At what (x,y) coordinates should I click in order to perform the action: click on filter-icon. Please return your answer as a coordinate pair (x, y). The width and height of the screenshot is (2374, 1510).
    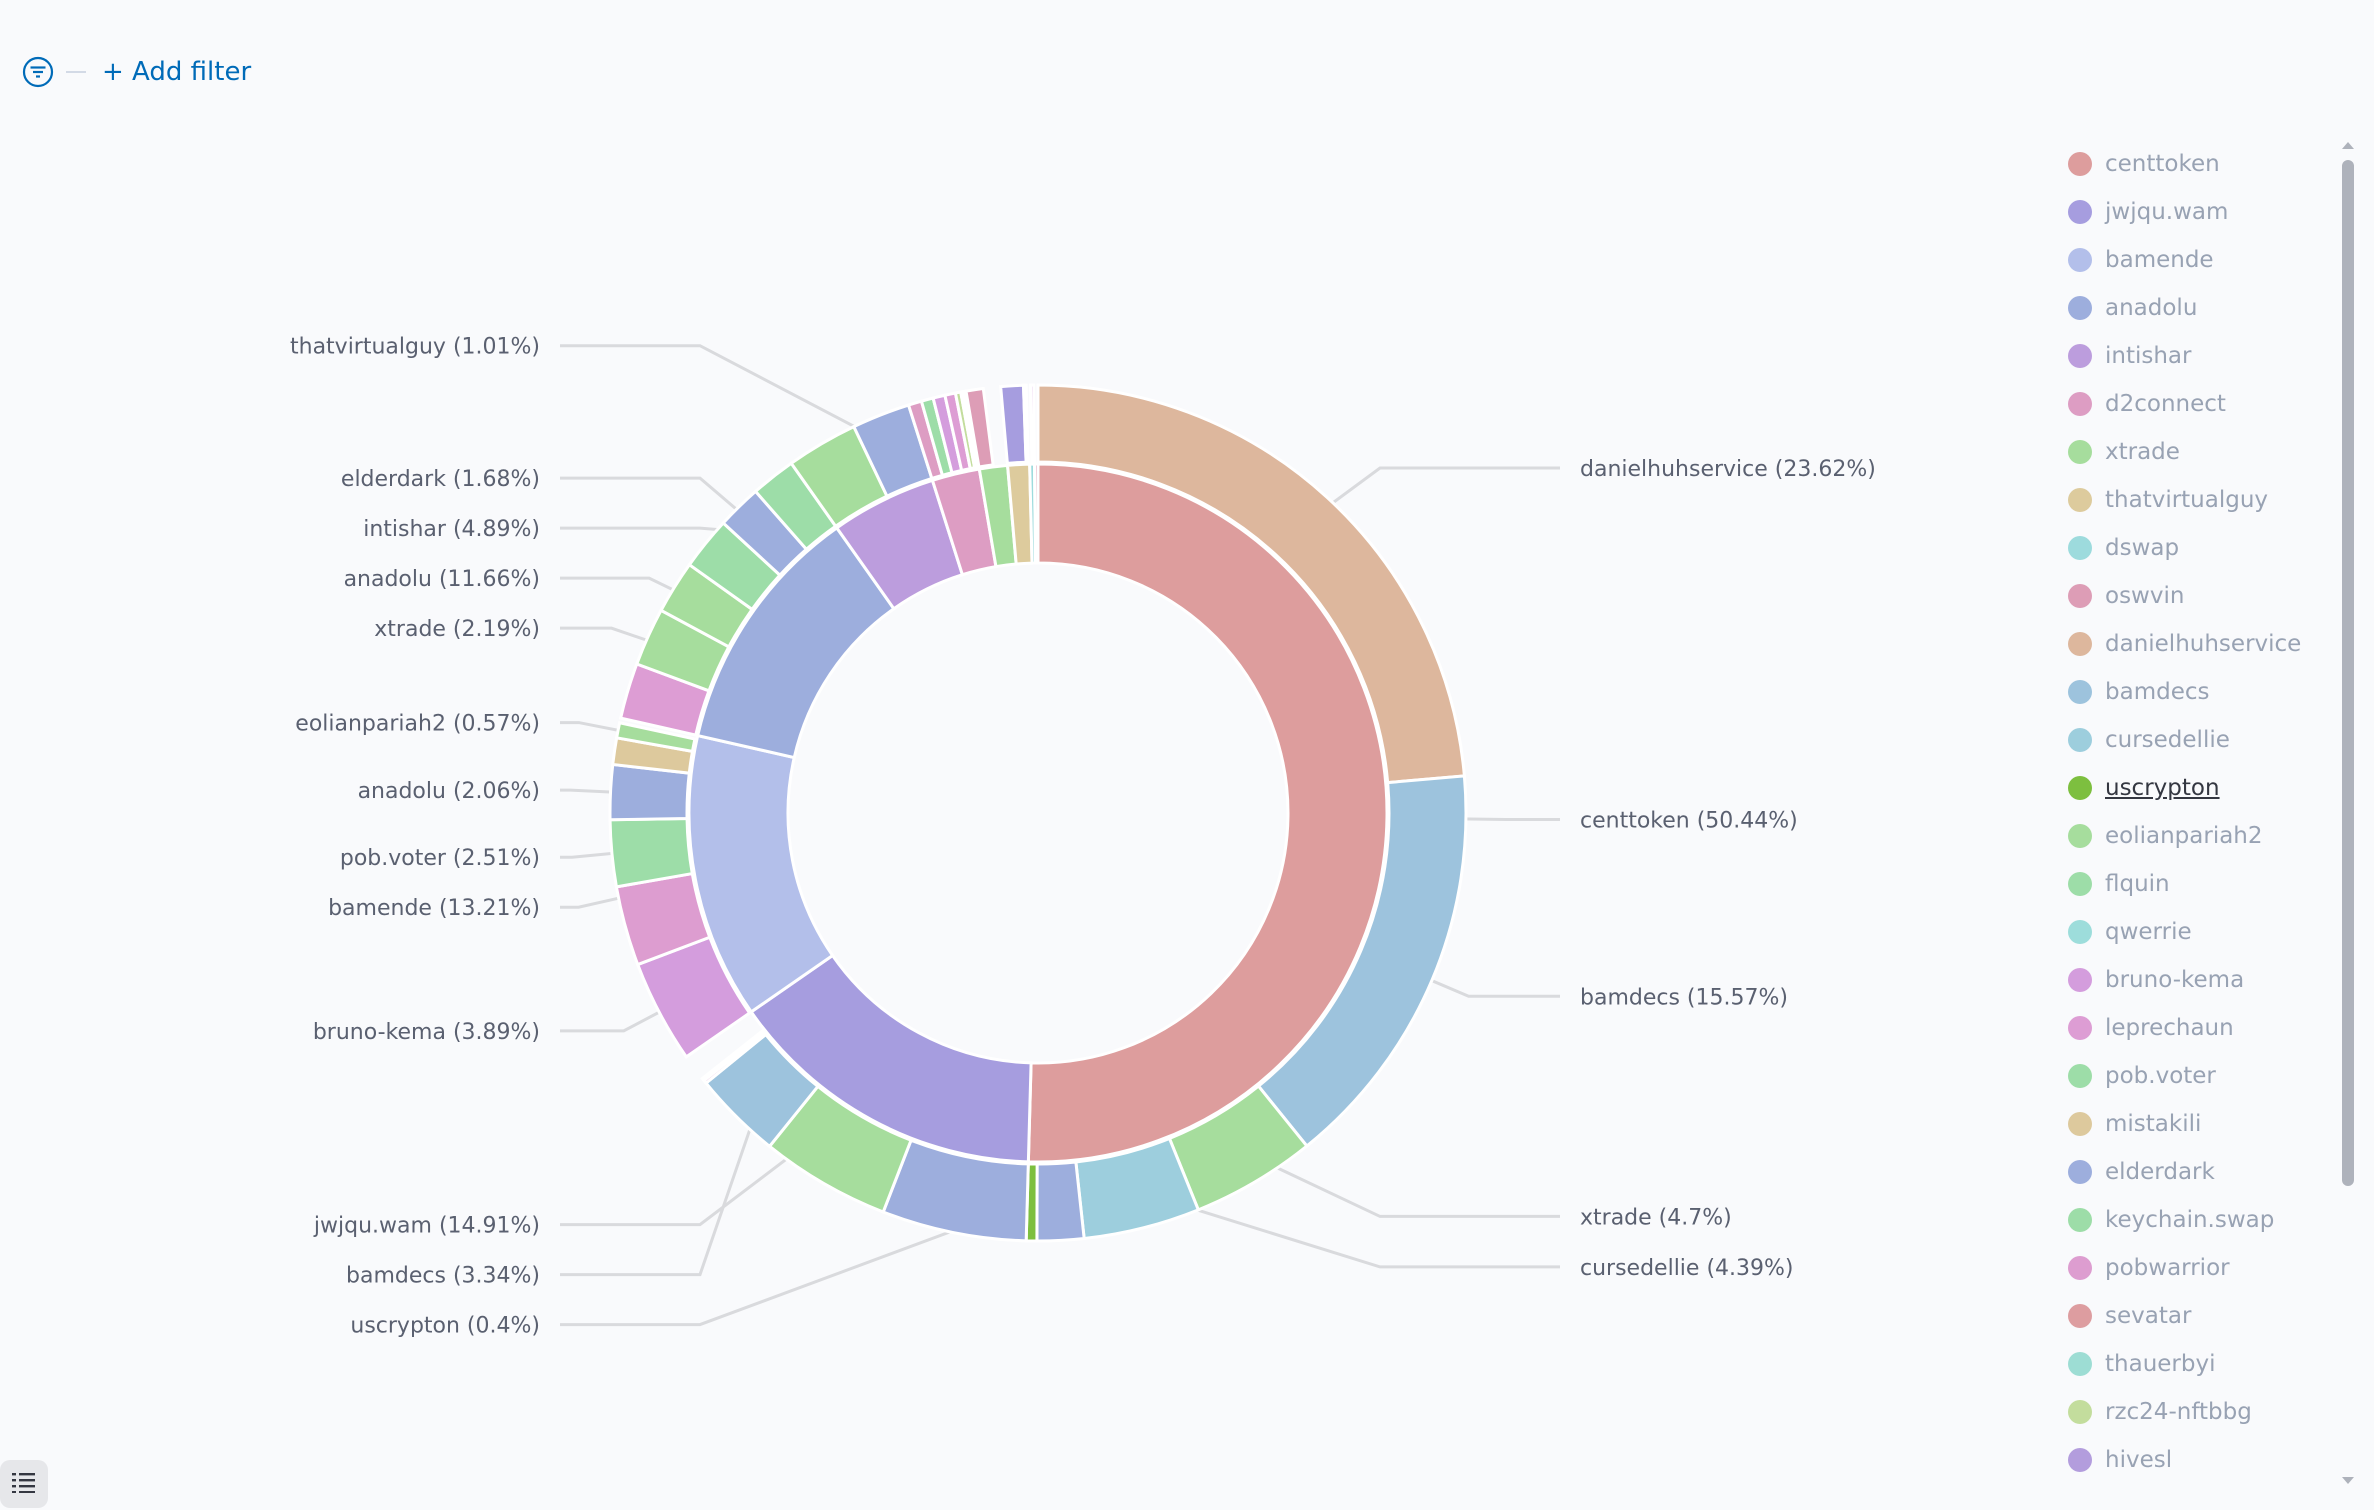
    Looking at the image, I should click on (38, 72).